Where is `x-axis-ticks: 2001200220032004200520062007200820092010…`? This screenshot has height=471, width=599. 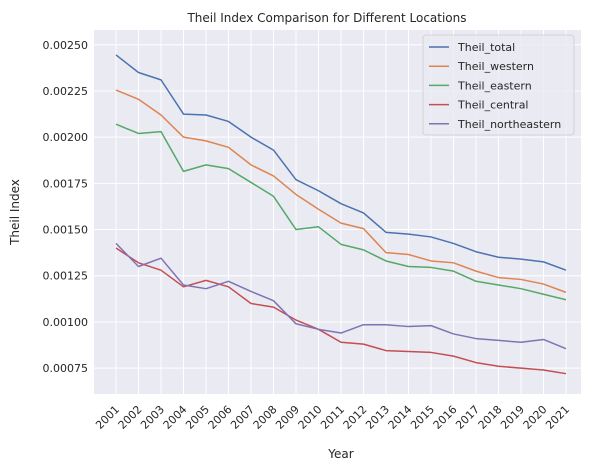 x-axis-ticks: 2001200220032004200520062007200820092010… is located at coordinates (332, 417).